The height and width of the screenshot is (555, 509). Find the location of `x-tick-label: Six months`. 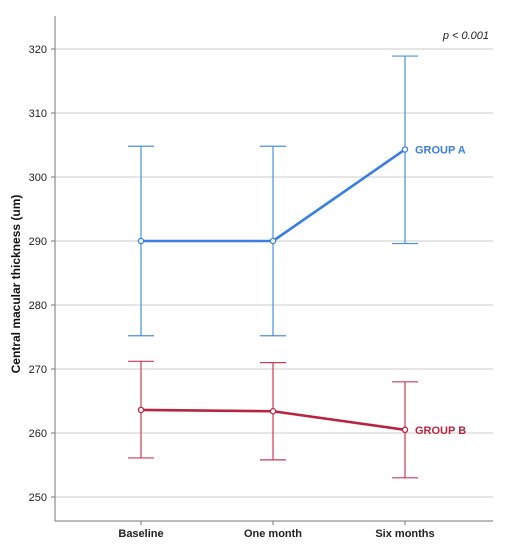

x-tick-label: Six months is located at coordinates (404, 534).